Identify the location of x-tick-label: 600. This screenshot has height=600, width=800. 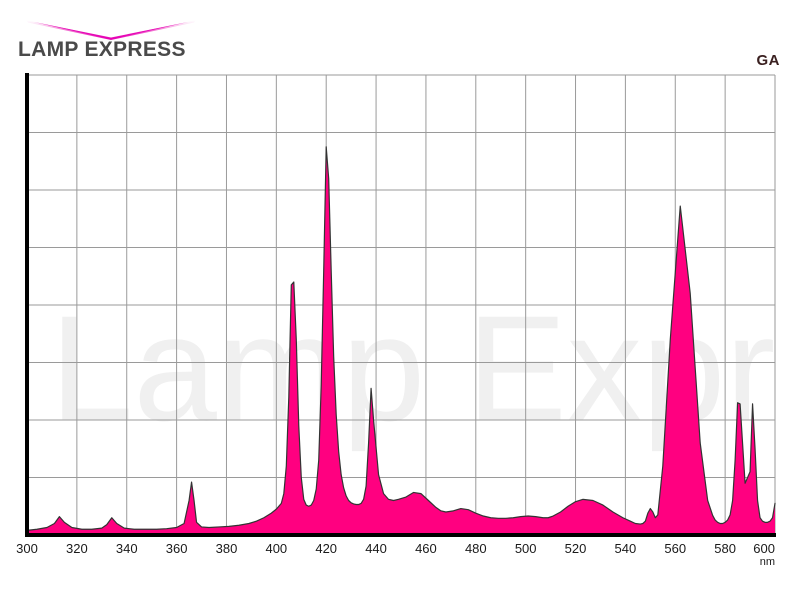
(764, 548).